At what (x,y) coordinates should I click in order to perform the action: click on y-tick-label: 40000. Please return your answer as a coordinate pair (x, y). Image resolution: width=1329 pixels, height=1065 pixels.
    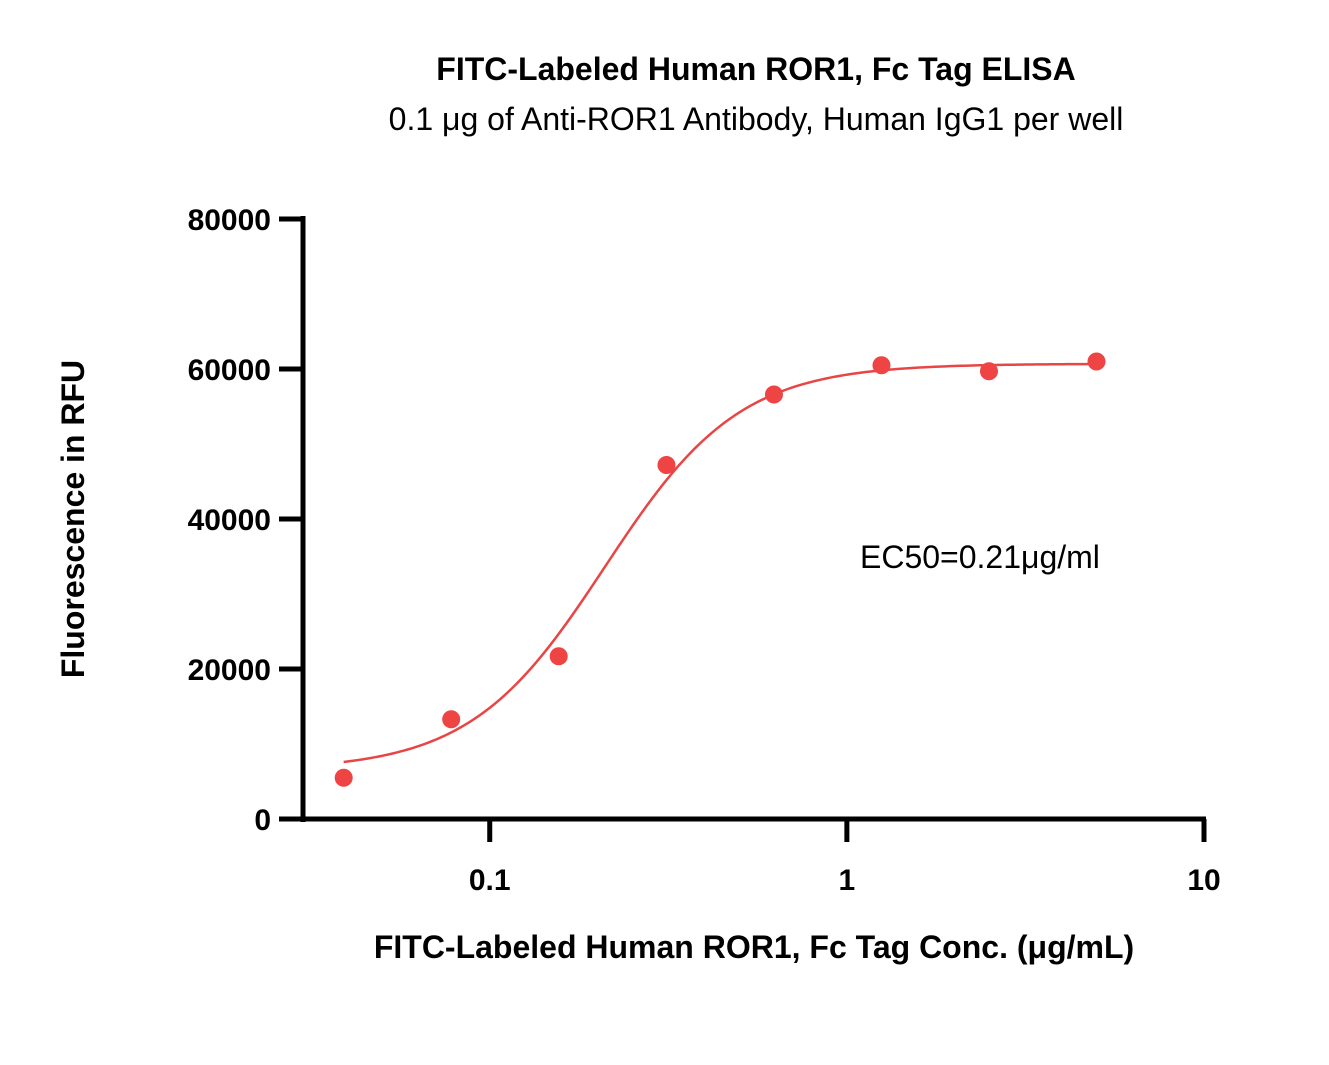
    Looking at the image, I should click on (229, 520).